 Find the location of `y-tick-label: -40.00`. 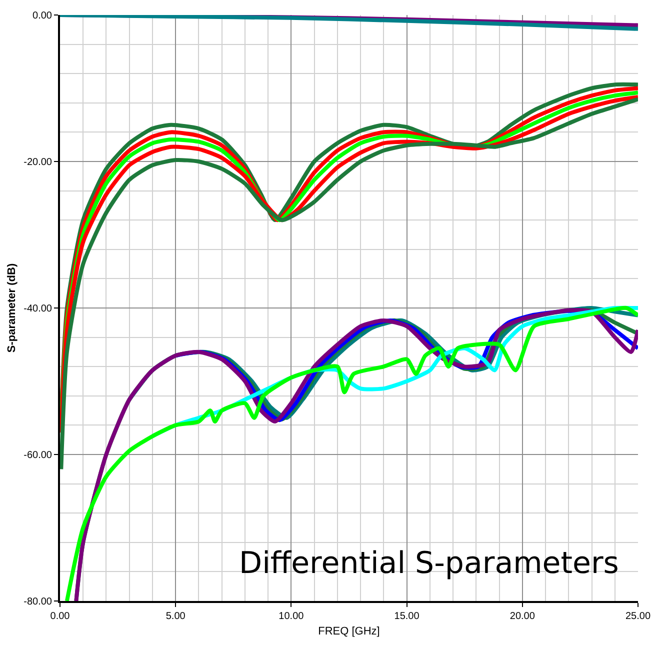

y-tick-label: -40.00 is located at coordinates (38, 309).